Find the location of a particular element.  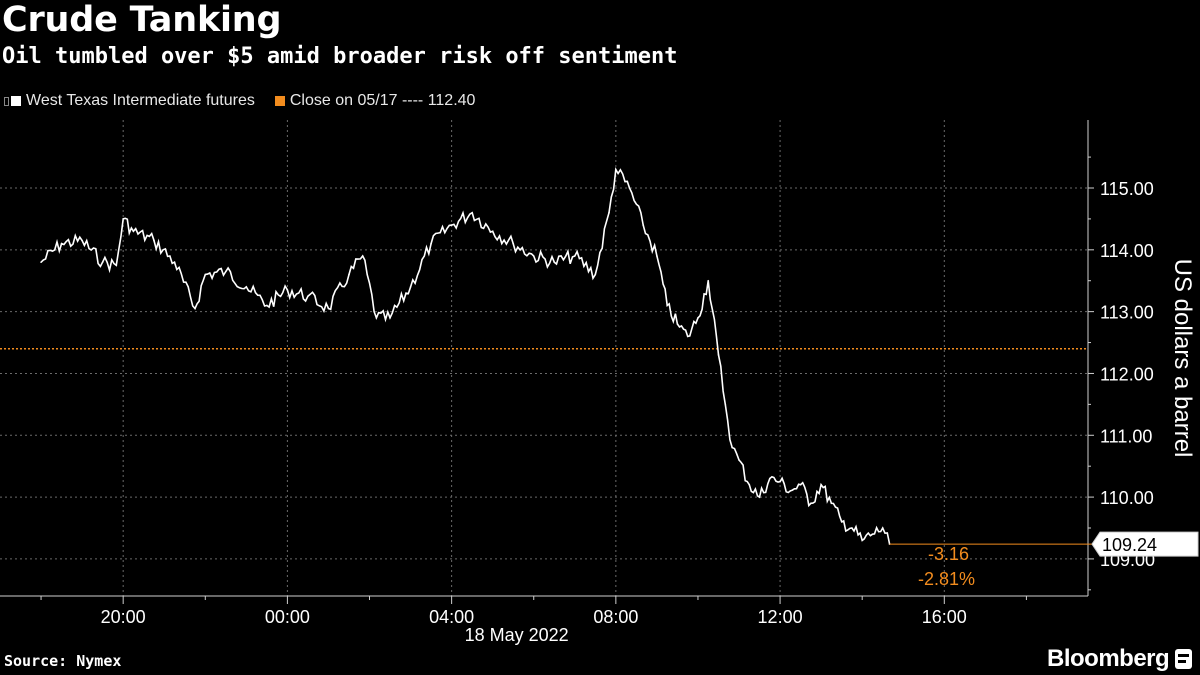

bloomberg-mark-icon is located at coordinates (1184, 659).